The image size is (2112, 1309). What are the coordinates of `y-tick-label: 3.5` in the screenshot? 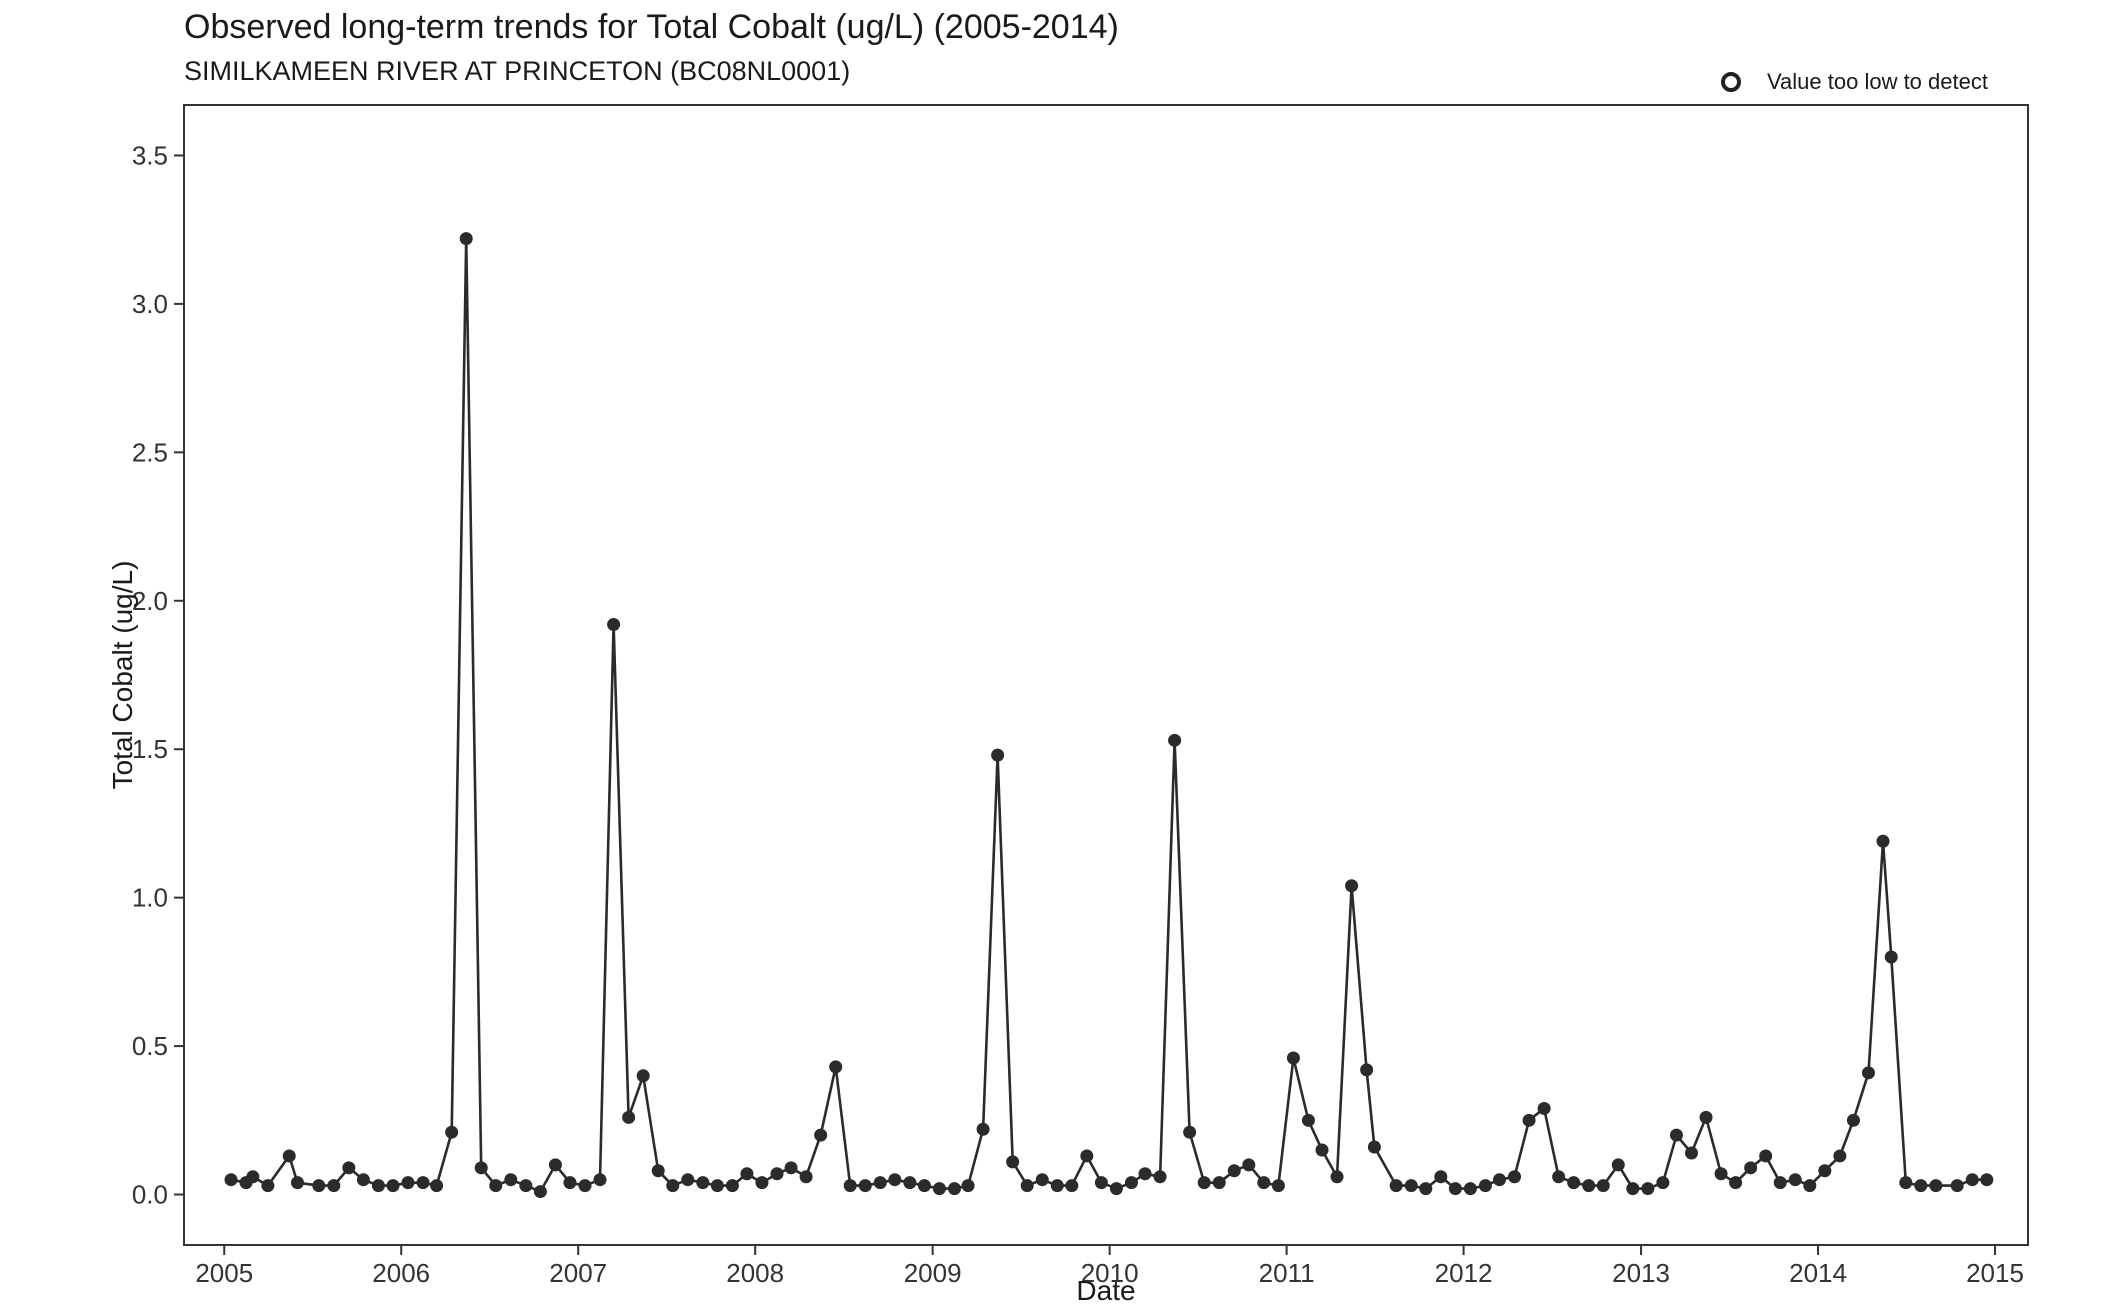 It's located at (150, 155).